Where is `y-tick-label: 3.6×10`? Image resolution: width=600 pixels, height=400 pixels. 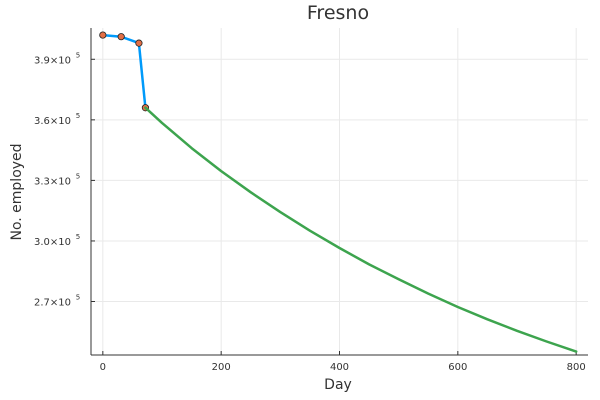
y-tick-label: 3.6×10 is located at coordinates (52, 121).